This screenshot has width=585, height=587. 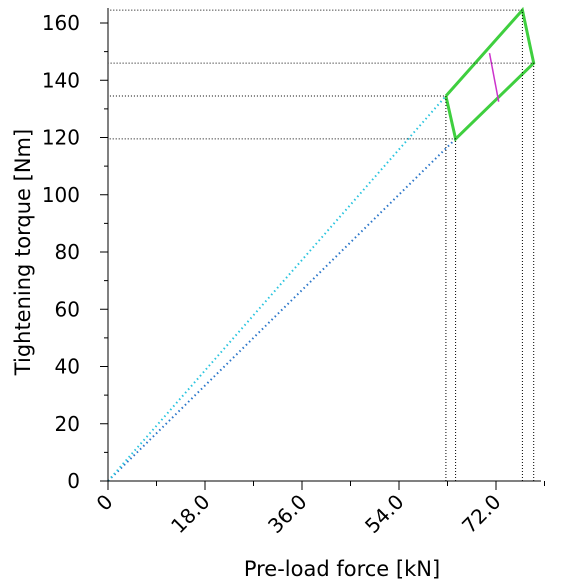 I want to click on y-tick-label: 40, so click(x=67, y=367).